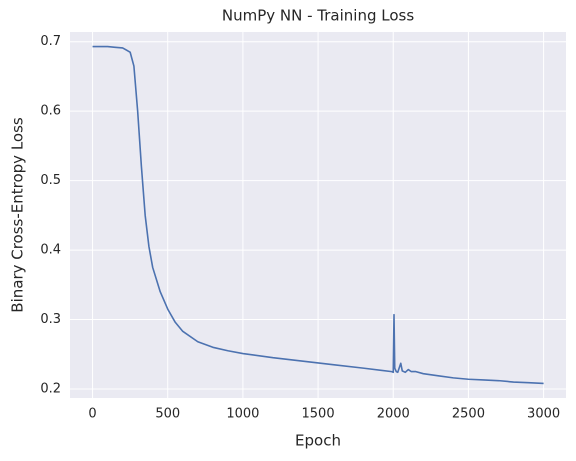 This screenshot has height=461, width=576. What do you see at coordinates (318, 16) in the screenshot?
I see `chart-title: NumPy NN - Training Loss` at bounding box center [318, 16].